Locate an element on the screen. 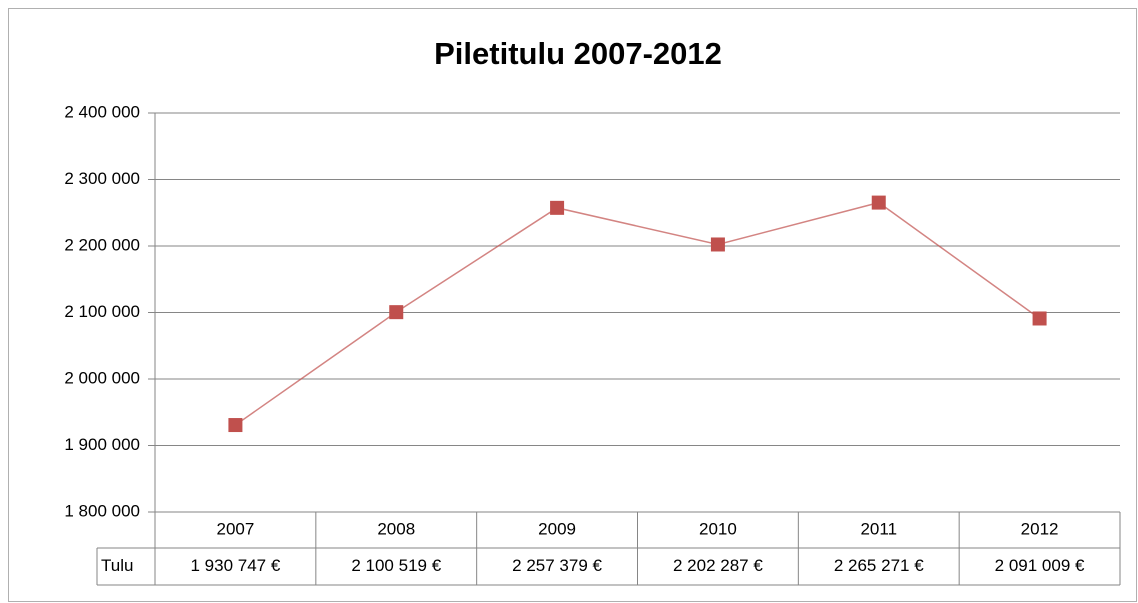 The image size is (1138, 603). x-tick-label: 2007 is located at coordinates (236, 528).